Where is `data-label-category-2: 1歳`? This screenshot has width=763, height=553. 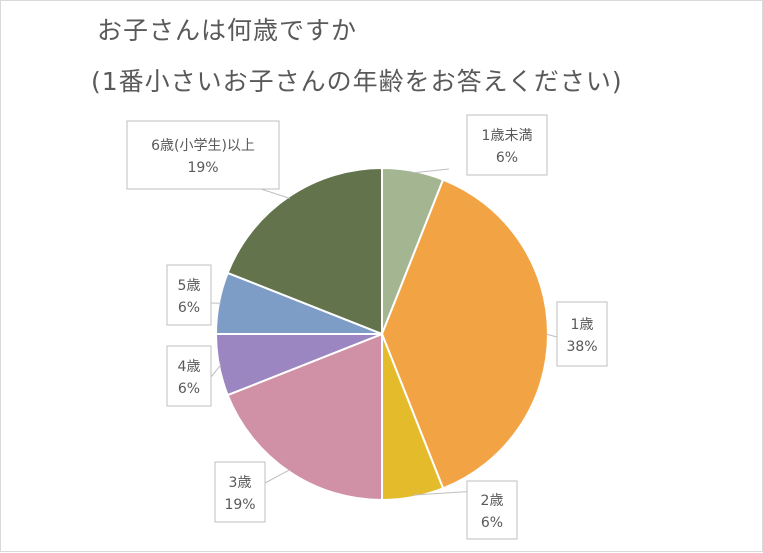
data-label-category-2: 1歳 is located at coordinates (582, 325).